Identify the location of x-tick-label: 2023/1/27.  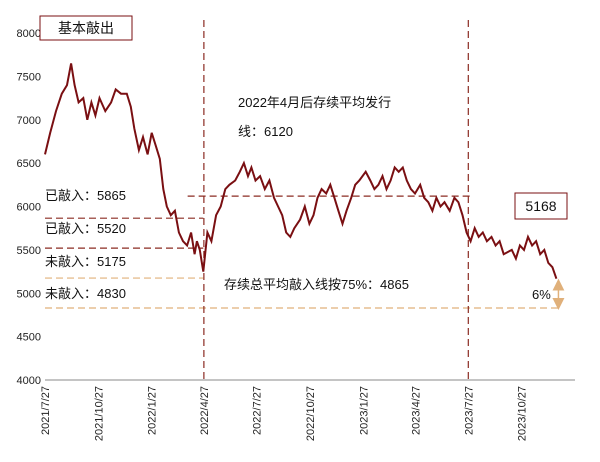
(364, 410).